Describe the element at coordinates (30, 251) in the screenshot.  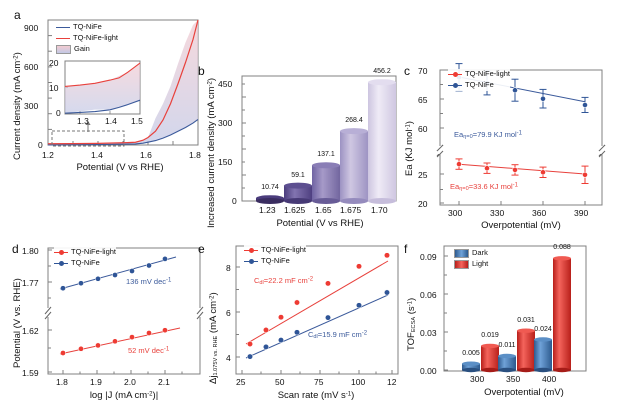
I see `panel-d-ytick-1.80: 1.80` at that location.